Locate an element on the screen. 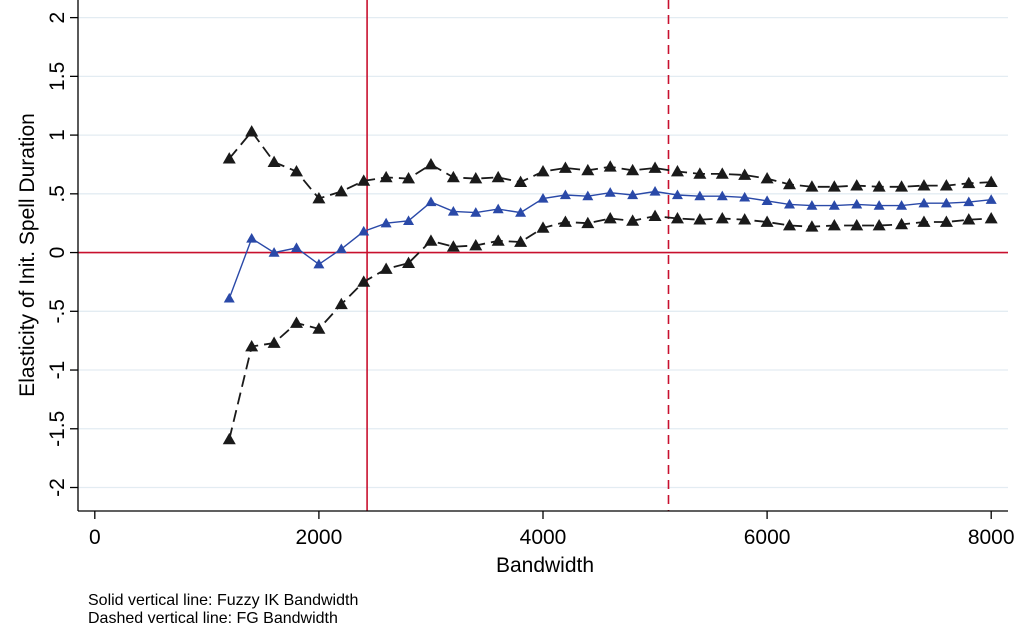 The image size is (1030, 635). x-tick-label: 4000 is located at coordinates (543, 537).